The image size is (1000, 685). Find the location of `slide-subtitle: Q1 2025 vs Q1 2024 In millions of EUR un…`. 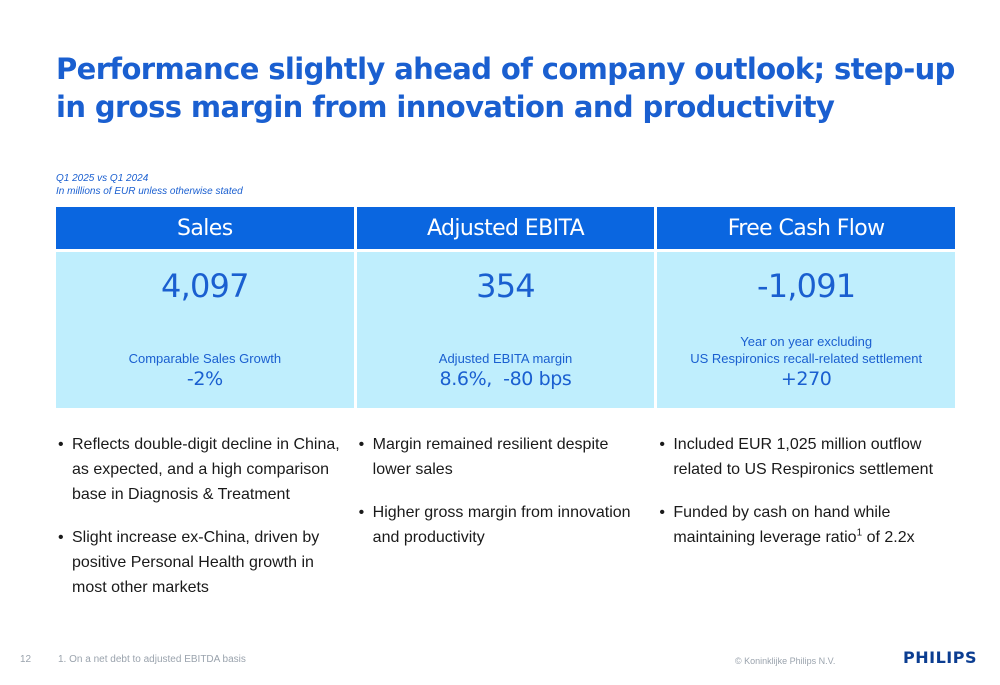

slide-subtitle: Q1 2025 vs Q1 2024 In millions of EUR un… is located at coordinates (149, 185).